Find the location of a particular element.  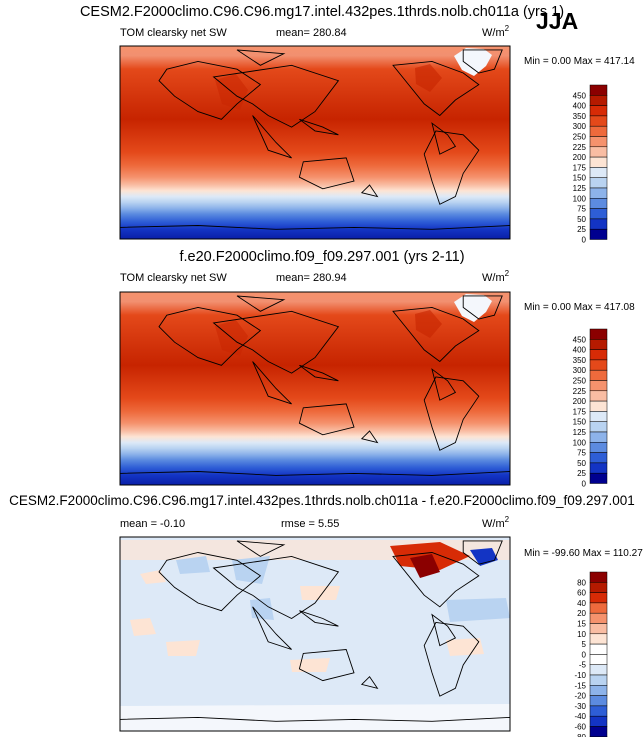

colorbar-tick-label: -40 is located at coordinates (580, 716).